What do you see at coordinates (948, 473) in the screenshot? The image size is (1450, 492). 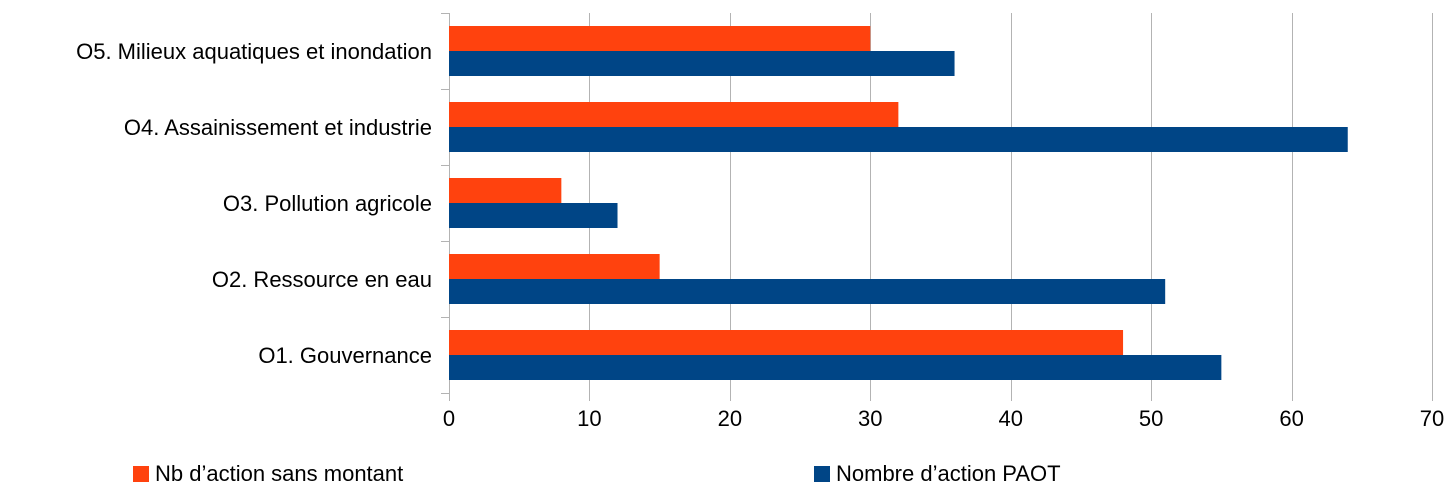 I see `legend-label-series-2: Nombre d’action PAOT` at bounding box center [948, 473].